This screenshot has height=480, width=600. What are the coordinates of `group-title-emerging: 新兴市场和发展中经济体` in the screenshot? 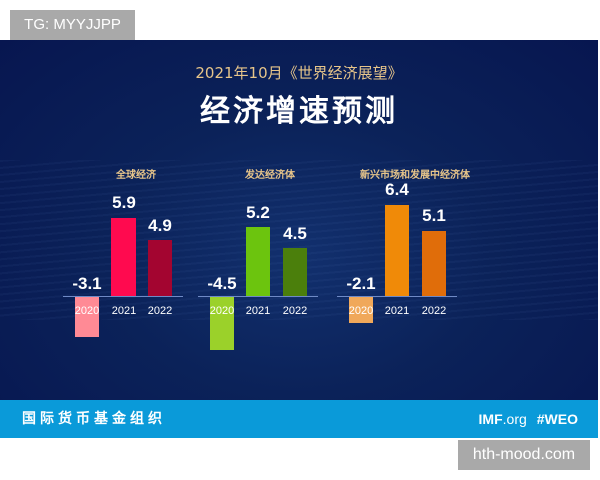 It's located at (415, 175).